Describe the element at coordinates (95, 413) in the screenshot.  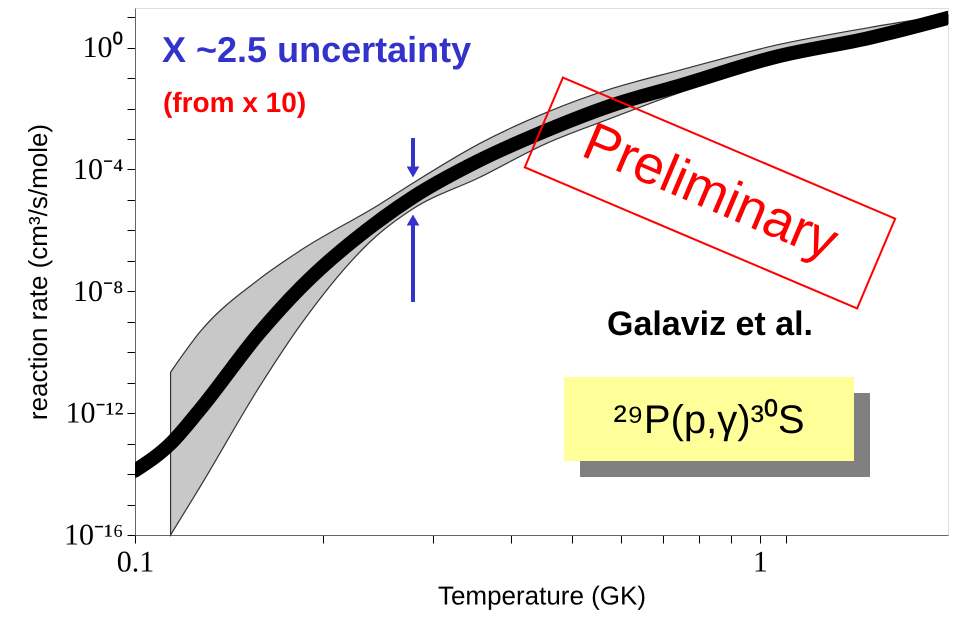
I see `y-tick-label: 10⁻¹²` at that location.